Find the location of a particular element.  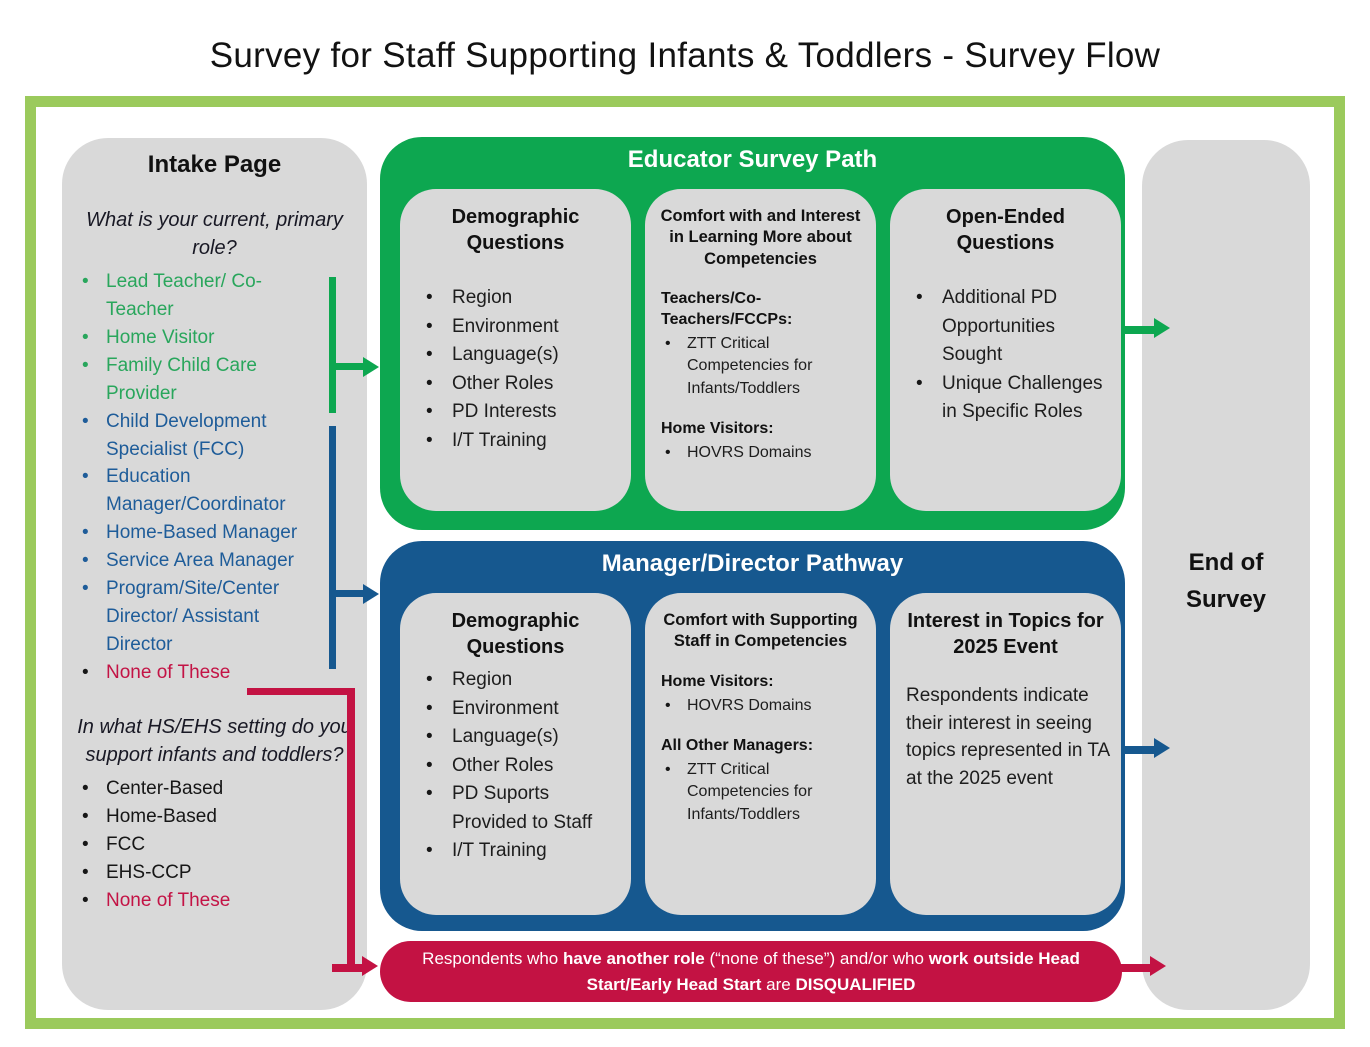

end-of-survey-label: End of Survey is located at coordinates (1226, 581).